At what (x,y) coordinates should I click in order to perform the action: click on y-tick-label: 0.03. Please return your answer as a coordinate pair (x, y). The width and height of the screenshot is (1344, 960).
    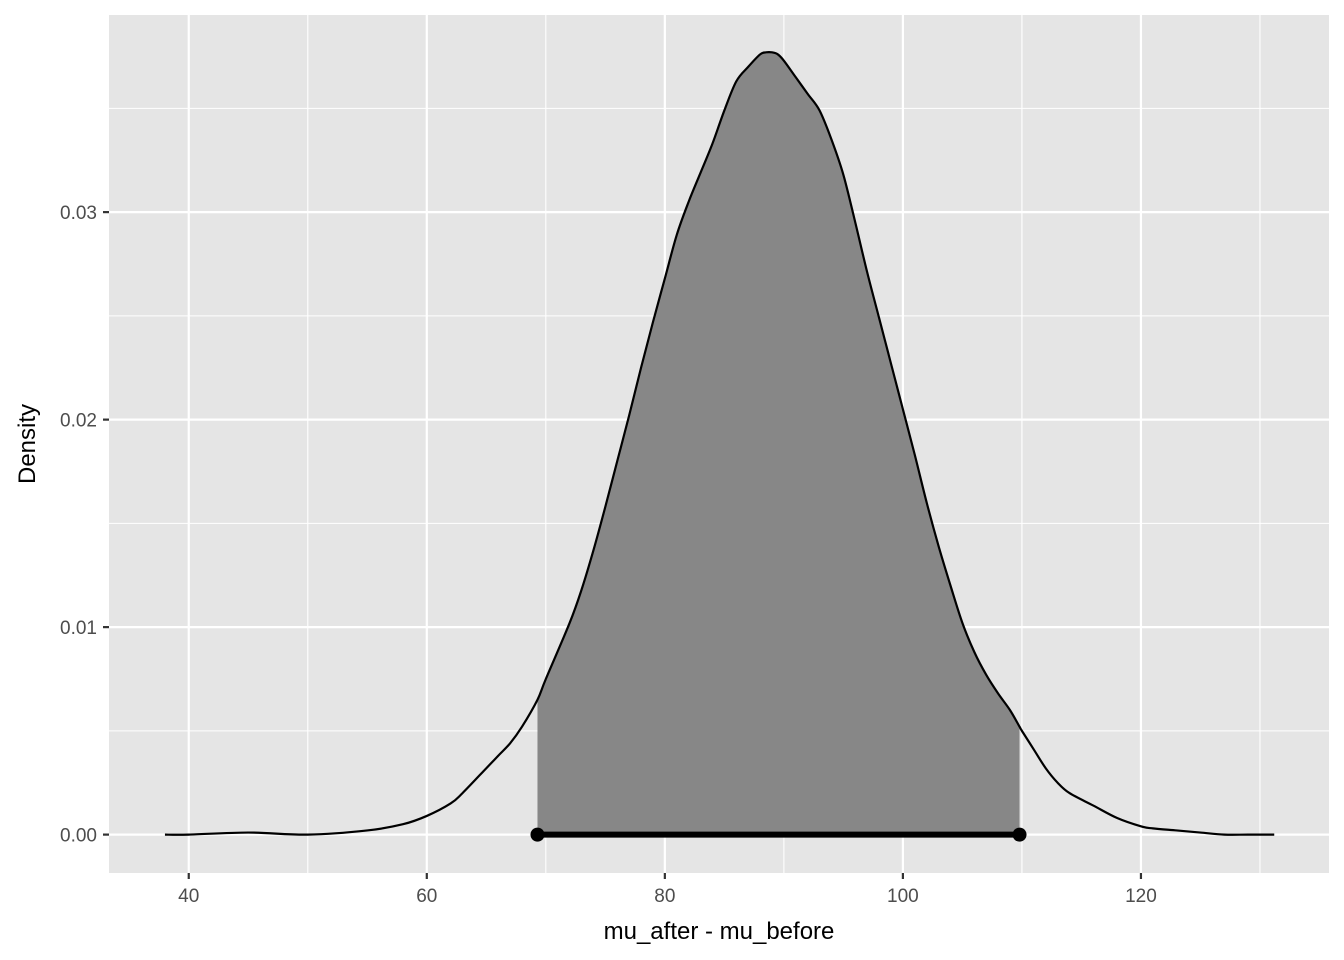
    Looking at the image, I should click on (78, 213).